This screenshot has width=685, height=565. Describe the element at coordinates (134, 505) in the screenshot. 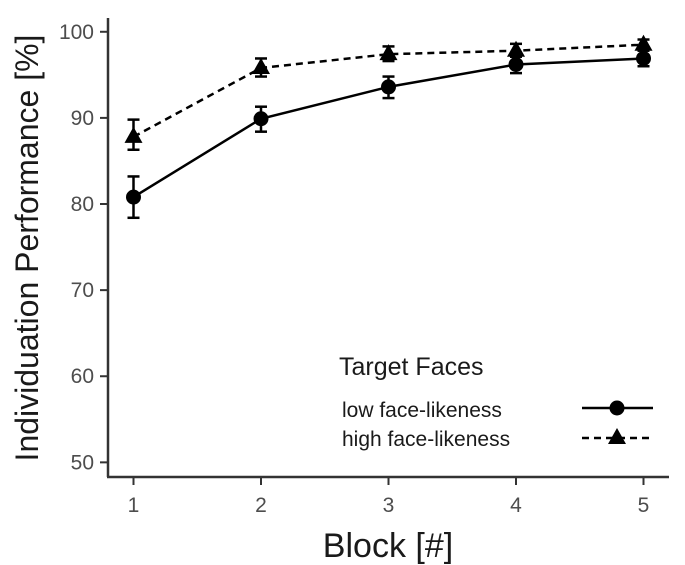

I see `x-tick-label: 1` at that location.